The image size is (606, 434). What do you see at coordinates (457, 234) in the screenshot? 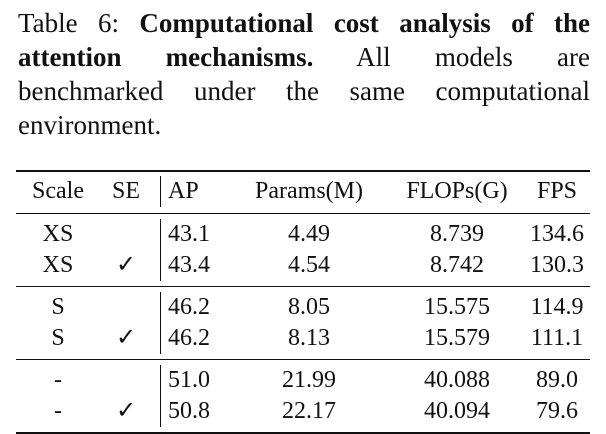
I see `cell-flops: 8.739` at bounding box center [457, 234].